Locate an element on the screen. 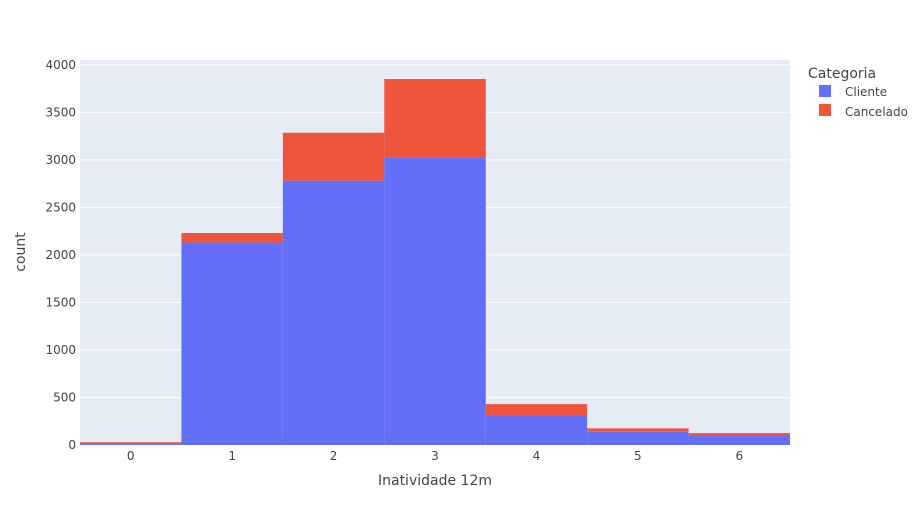 This screenshot has height=525, width=924. y-tick-label: 3000 is located at coordinates (60, 160).